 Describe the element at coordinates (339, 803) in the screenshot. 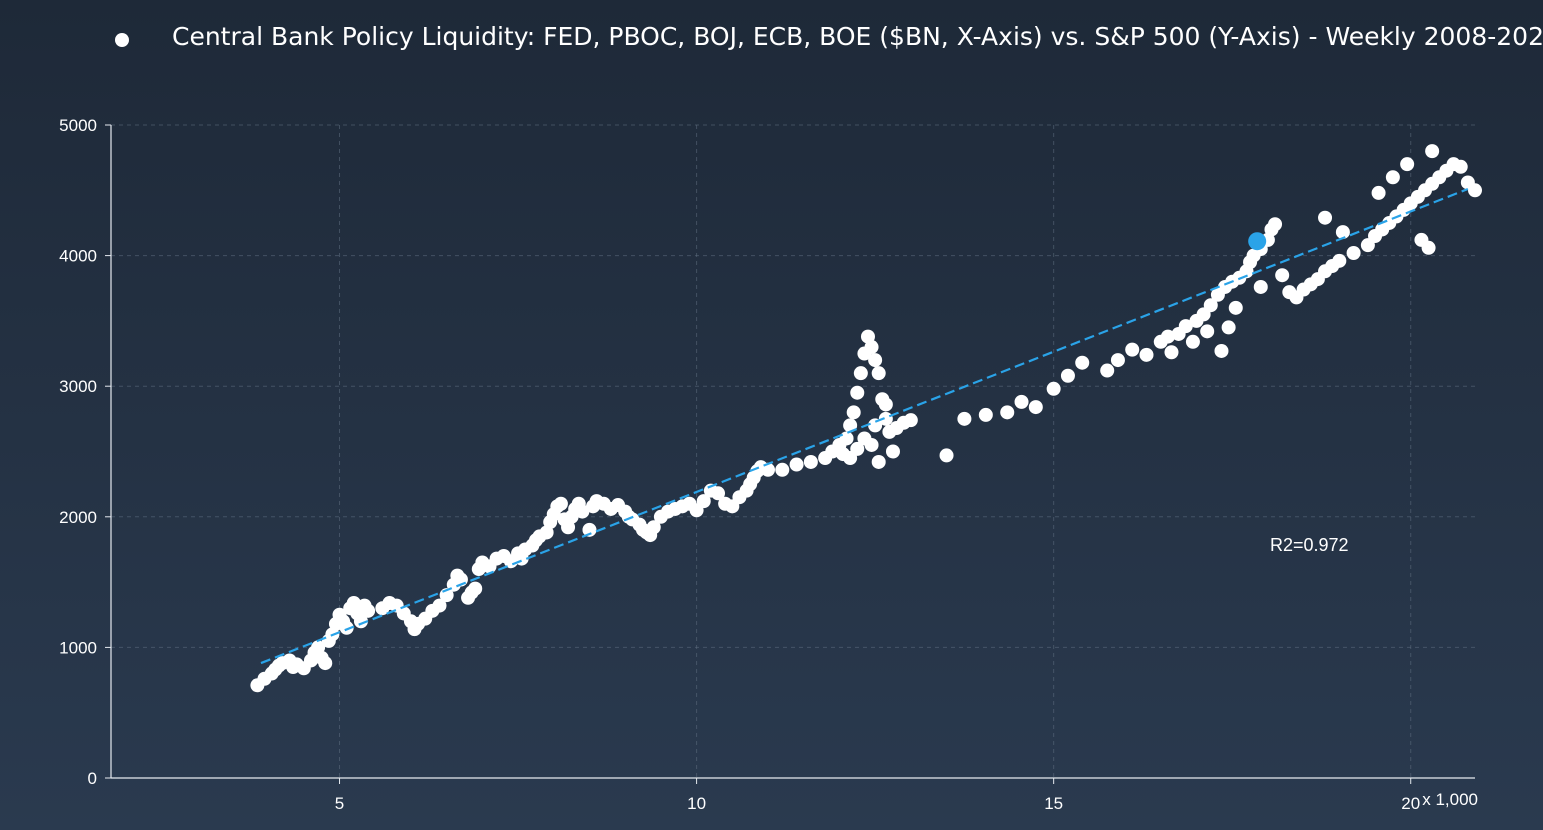

I see `x-tick-label: 5` at that location.